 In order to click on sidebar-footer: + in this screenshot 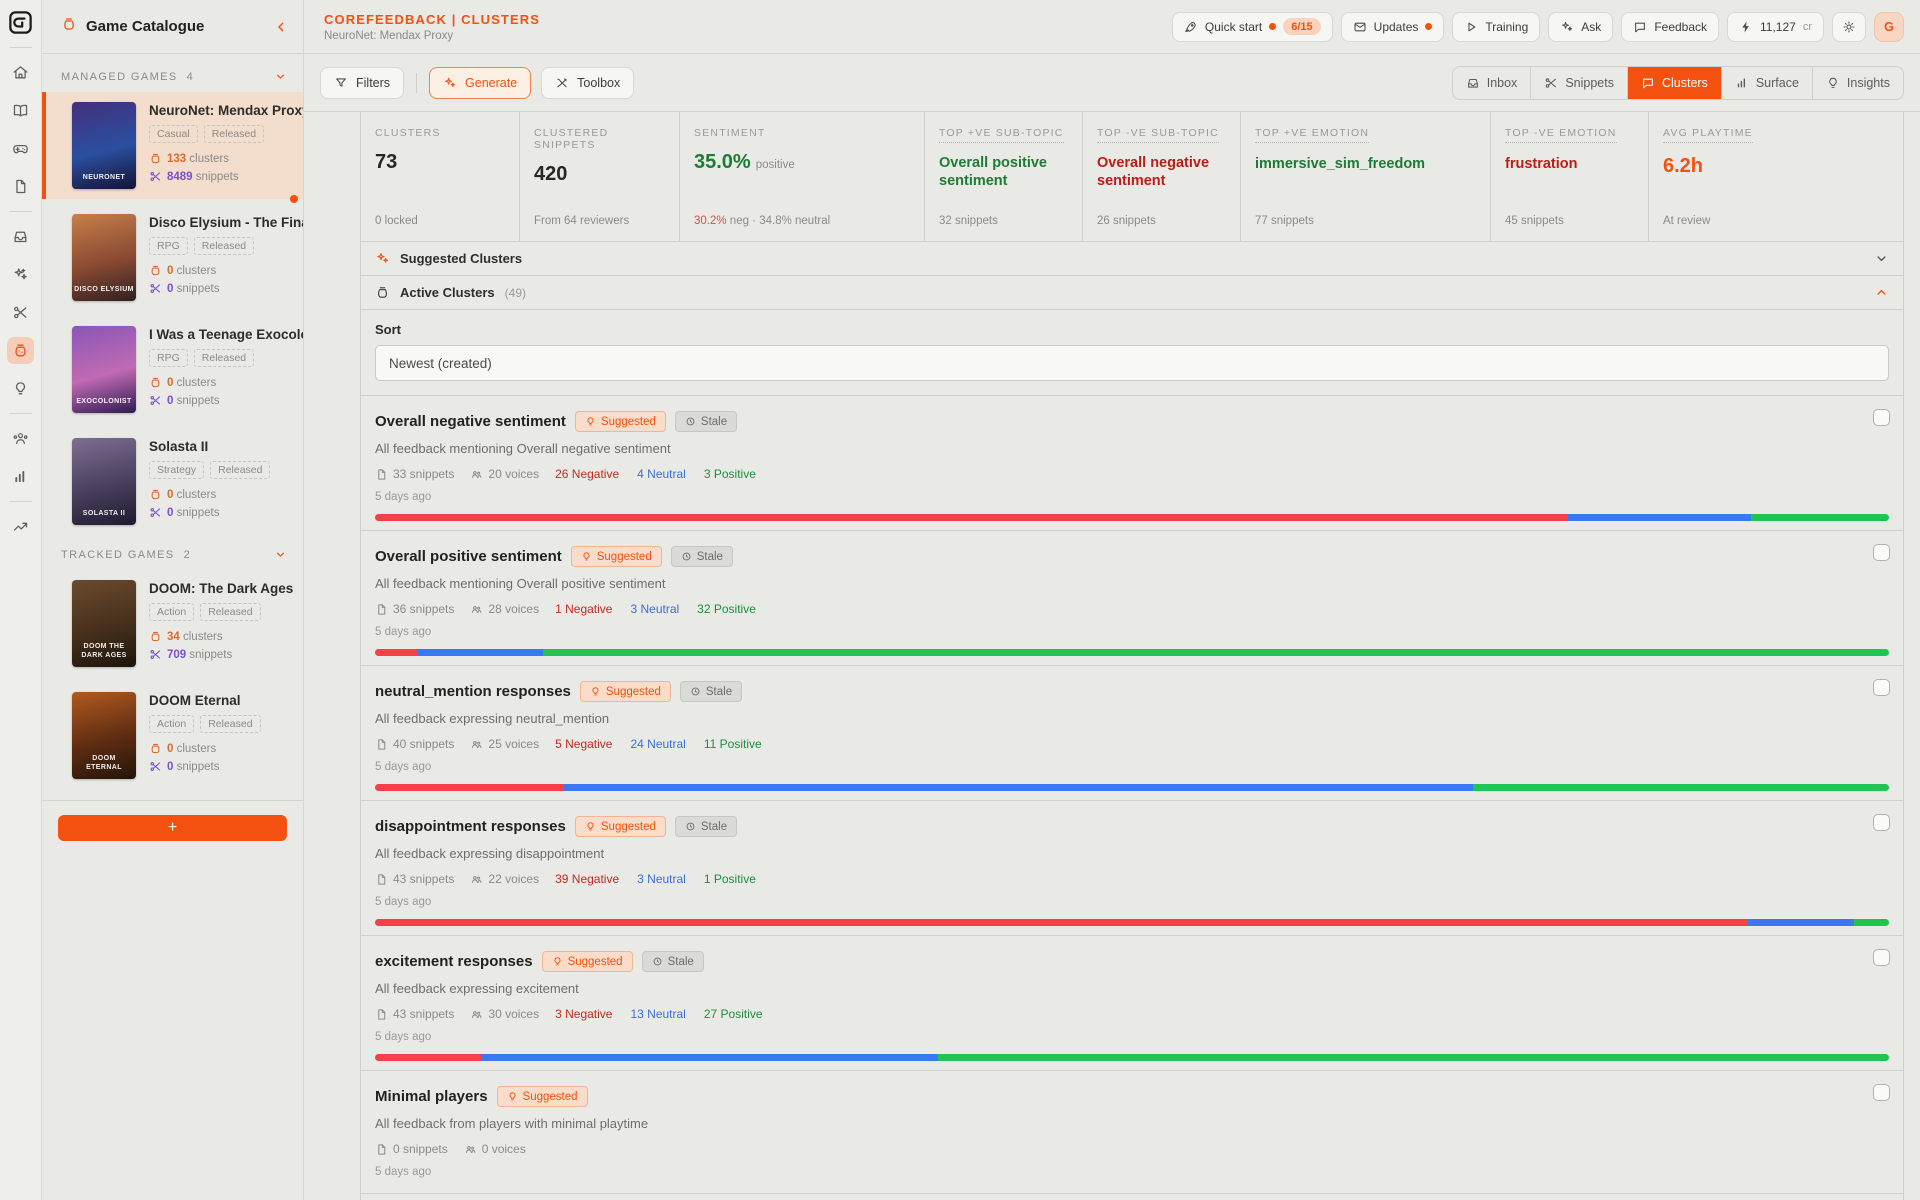, I will do `click(172, 829)`.